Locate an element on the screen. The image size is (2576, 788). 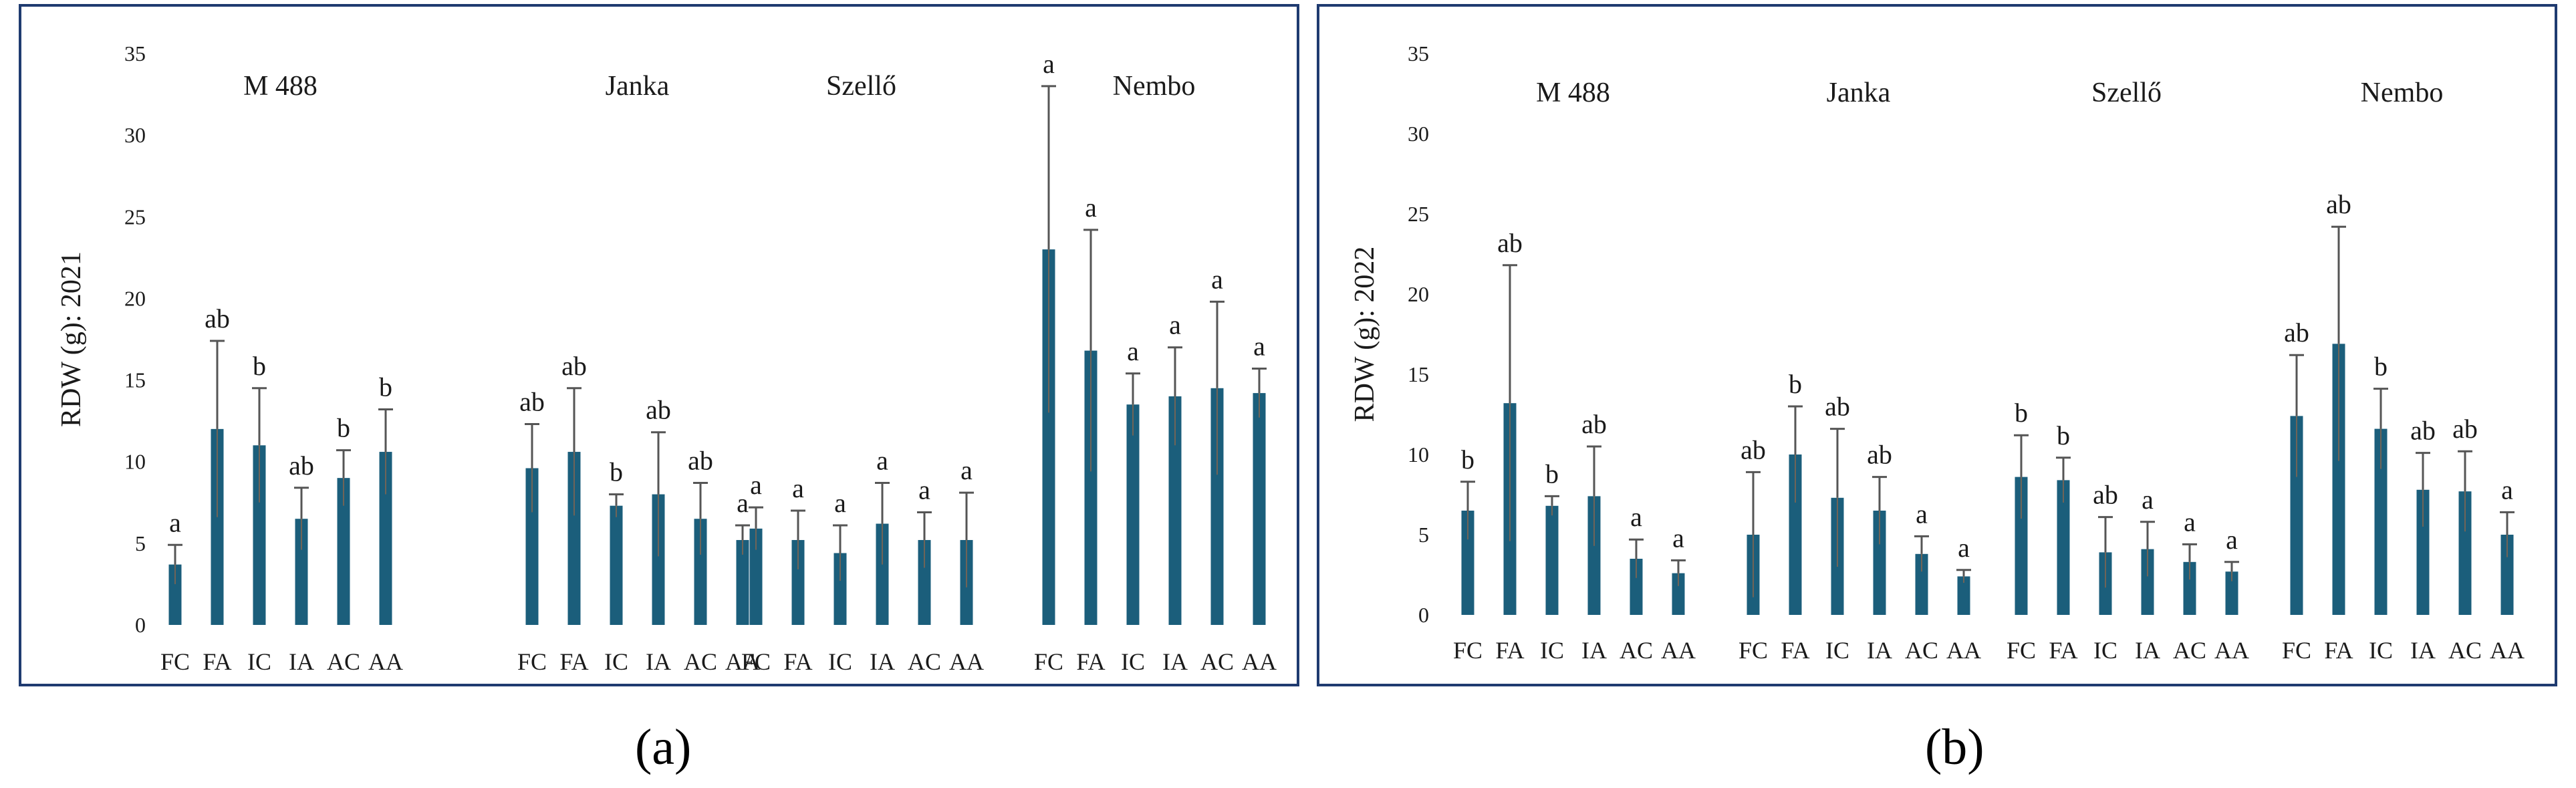
y-tick-label: 15 is located at coordinates (135, 380).